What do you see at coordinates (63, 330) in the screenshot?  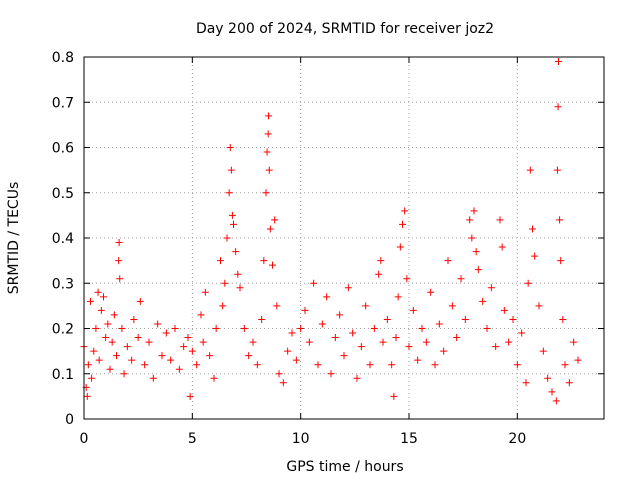 I see `y-tick-label: 0.2` at bounding box center [63, 330].